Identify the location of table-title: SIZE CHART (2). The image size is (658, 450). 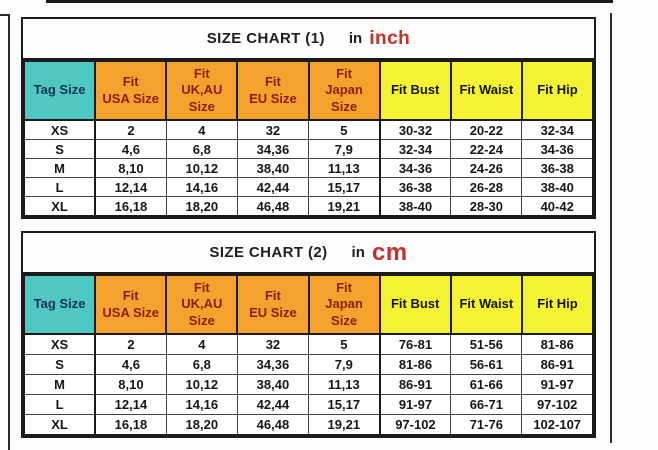
(268, 252).